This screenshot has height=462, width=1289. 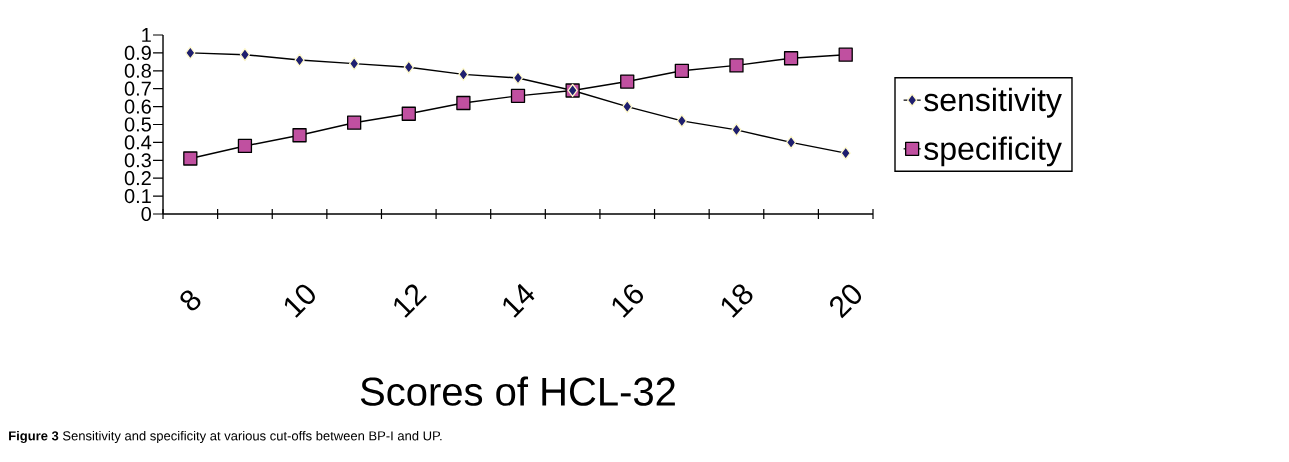 I want to click on y-tick-label: 0.7, so click(x=137, y=88).